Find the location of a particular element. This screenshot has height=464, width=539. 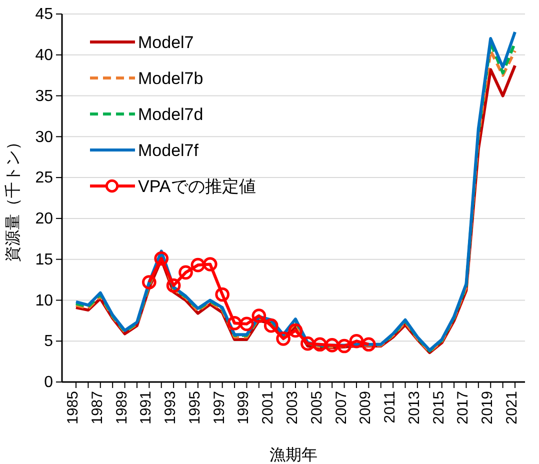

y-tick-label: 10 is located at coordinates (44, 301).